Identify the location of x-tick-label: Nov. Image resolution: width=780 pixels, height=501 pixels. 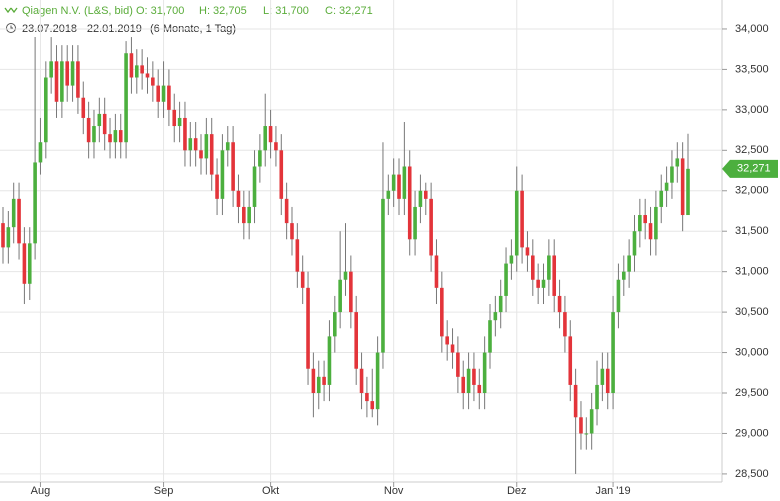
(394, 491).